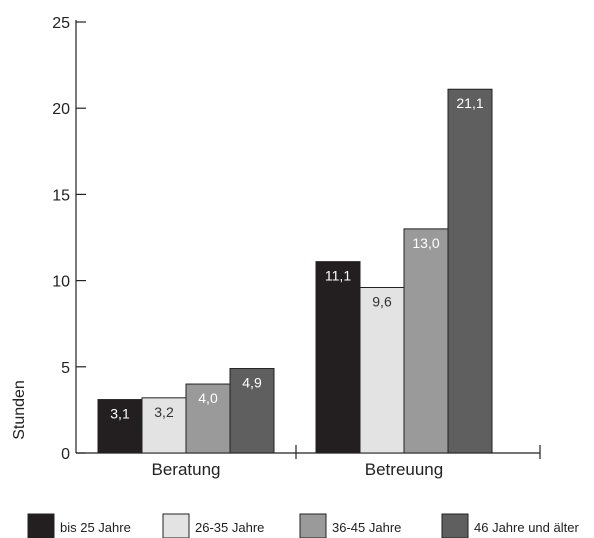 Image resolution: width=594 pixels, height=538 pixels. Describe the element at coordinates (425, 243) in the screenshot. I see `data-label-betreuung-series-2: 13,0` at that location.